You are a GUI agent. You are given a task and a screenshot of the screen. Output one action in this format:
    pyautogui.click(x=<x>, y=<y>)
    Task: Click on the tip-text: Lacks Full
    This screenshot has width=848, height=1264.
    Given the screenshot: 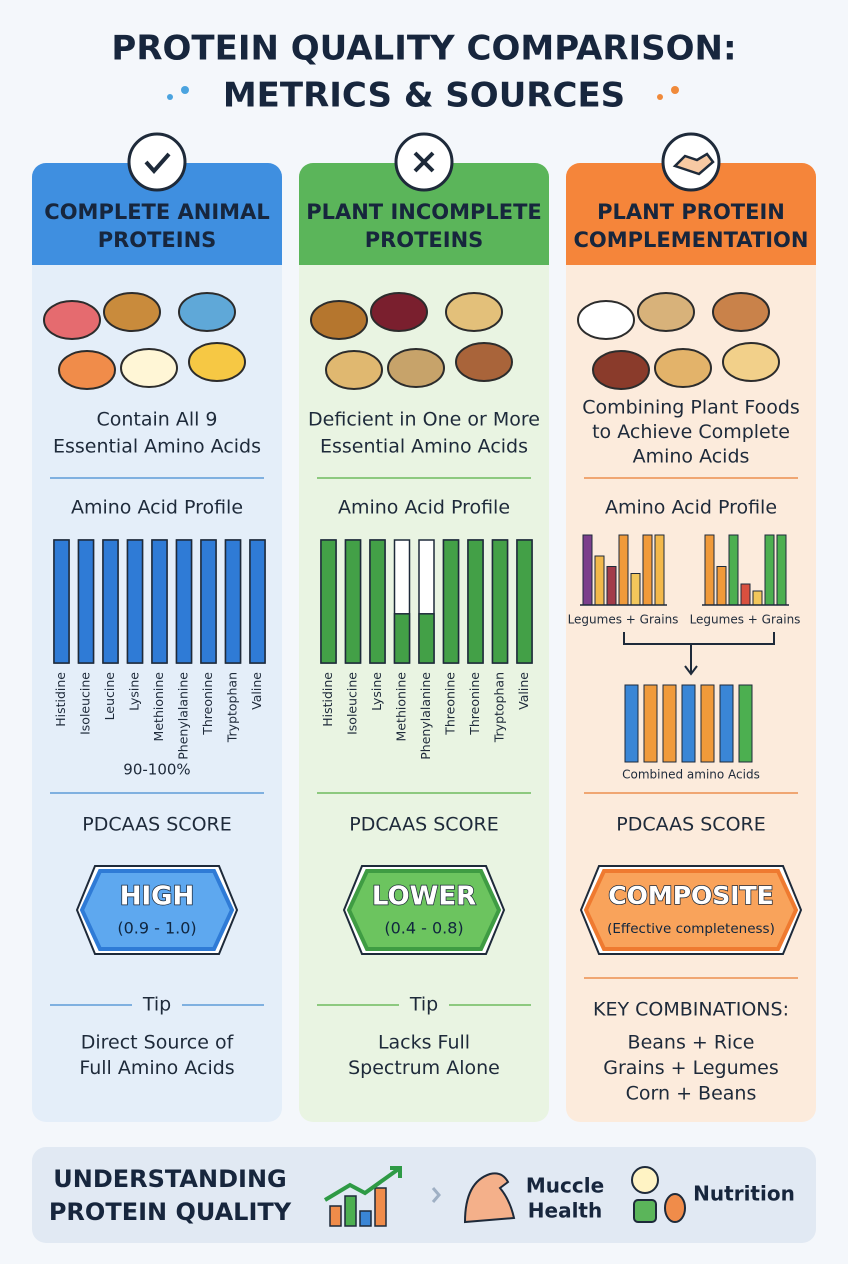 What is the action you would take?
    pyautogui.click(x=424, y=1043)
    